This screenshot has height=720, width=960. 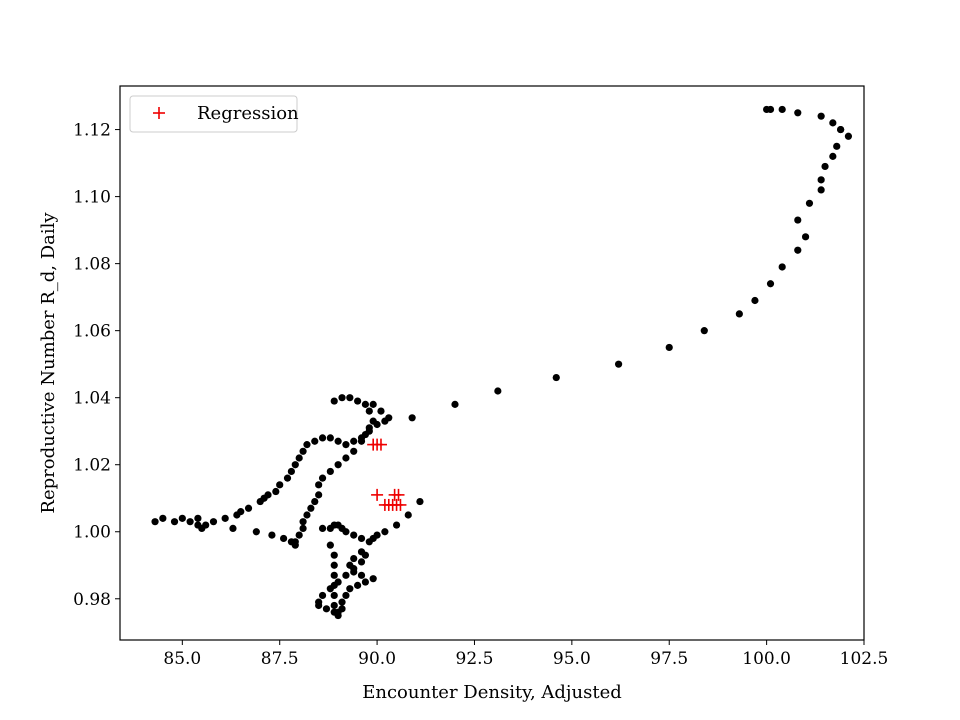 I want to click on y-axis-title: Reproductive Number R_d, Daily, so click(x=48, y=363).